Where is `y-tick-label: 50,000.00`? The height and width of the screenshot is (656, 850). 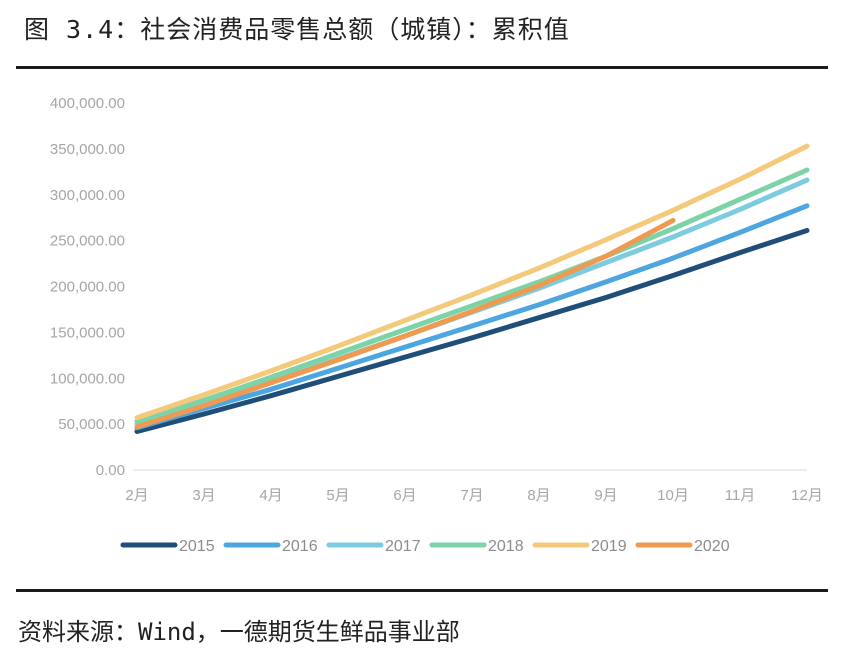 y-tick-label: 50,000.00 is located at coordinates (91, 424).